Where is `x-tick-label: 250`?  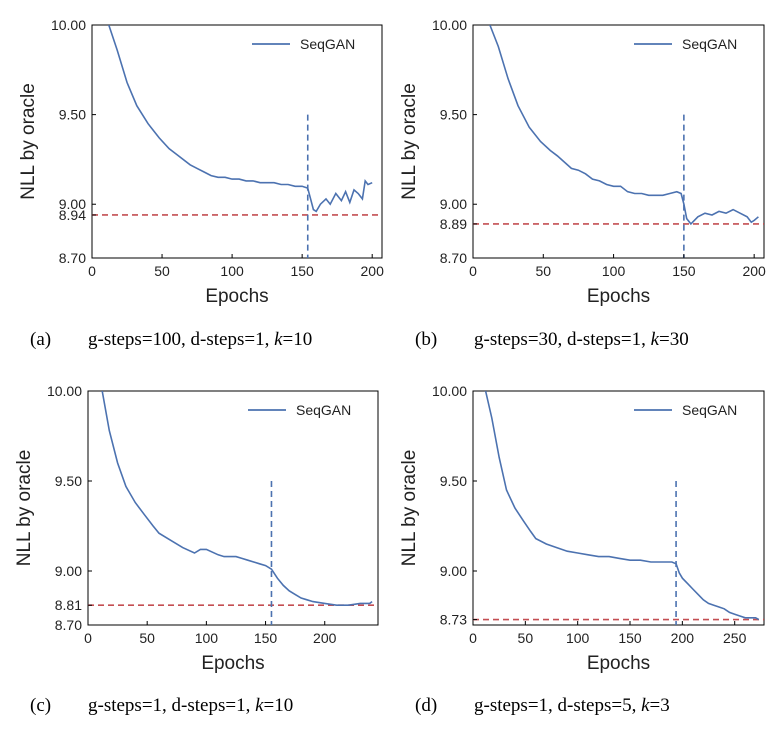 x-tick-label: 250 is located at coordinates (735, 638).